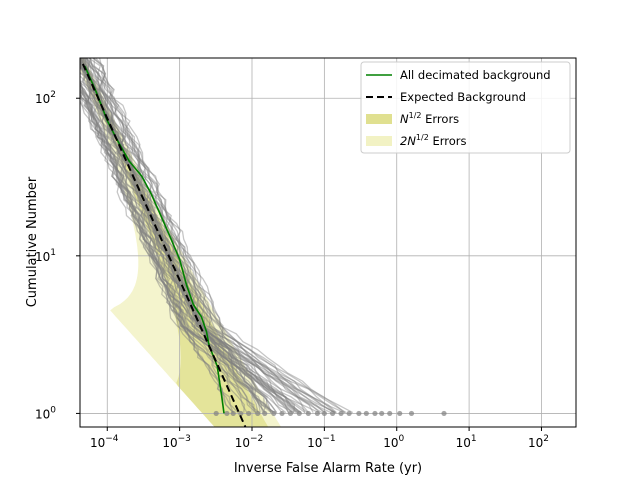 The height and width of the screenshot is (480, 640). I want to click on legend-label-band_1sigma: N1/2 Errors, so click(429, 118).